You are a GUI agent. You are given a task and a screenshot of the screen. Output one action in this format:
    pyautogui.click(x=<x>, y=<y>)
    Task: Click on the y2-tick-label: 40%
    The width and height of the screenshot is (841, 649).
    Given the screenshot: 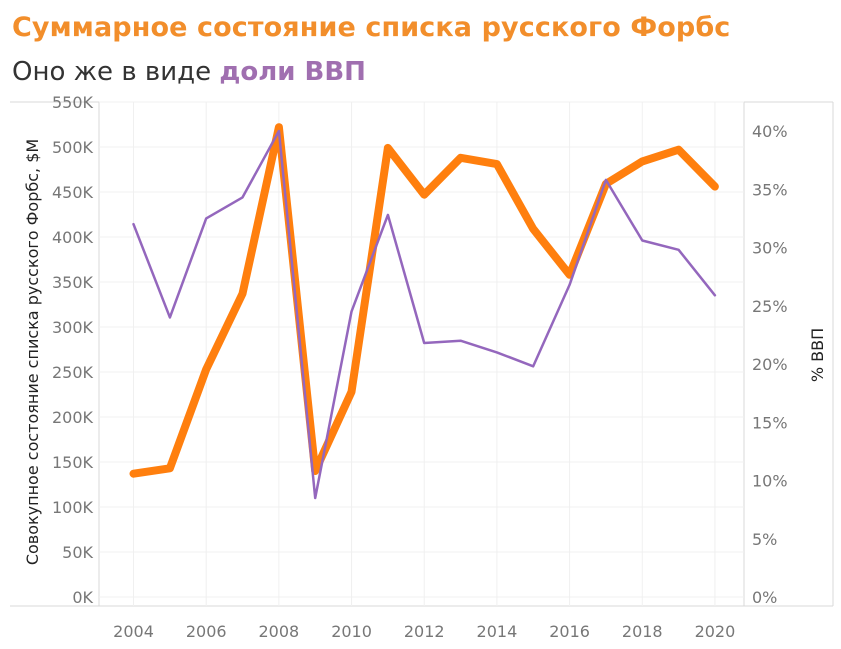 What is the action you would take?
    pyautogui.click(x=770, y=131)
    